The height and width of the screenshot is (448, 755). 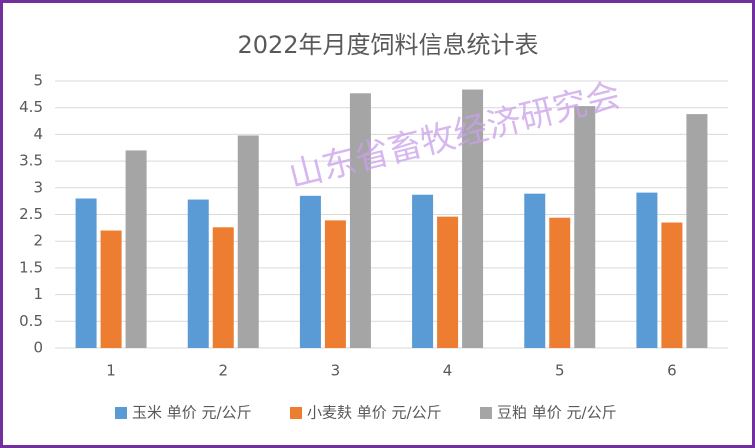 I want to click on legend-label: 豆粕 单价 元/公斤, so click(x=557, y=413).